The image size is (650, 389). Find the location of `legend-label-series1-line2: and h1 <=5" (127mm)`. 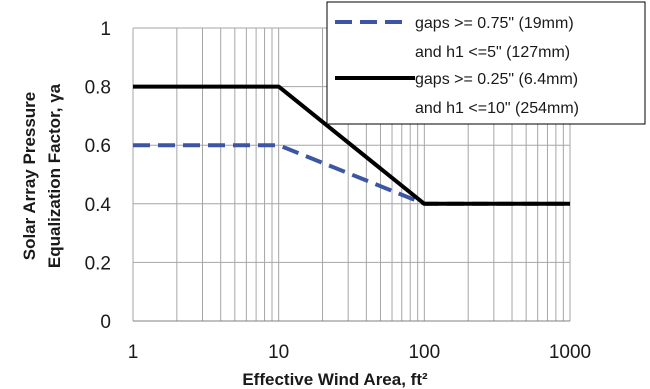

legend-label-series1-line2: and h1 <=5" (127mm) is located at coordinates (492, 52).